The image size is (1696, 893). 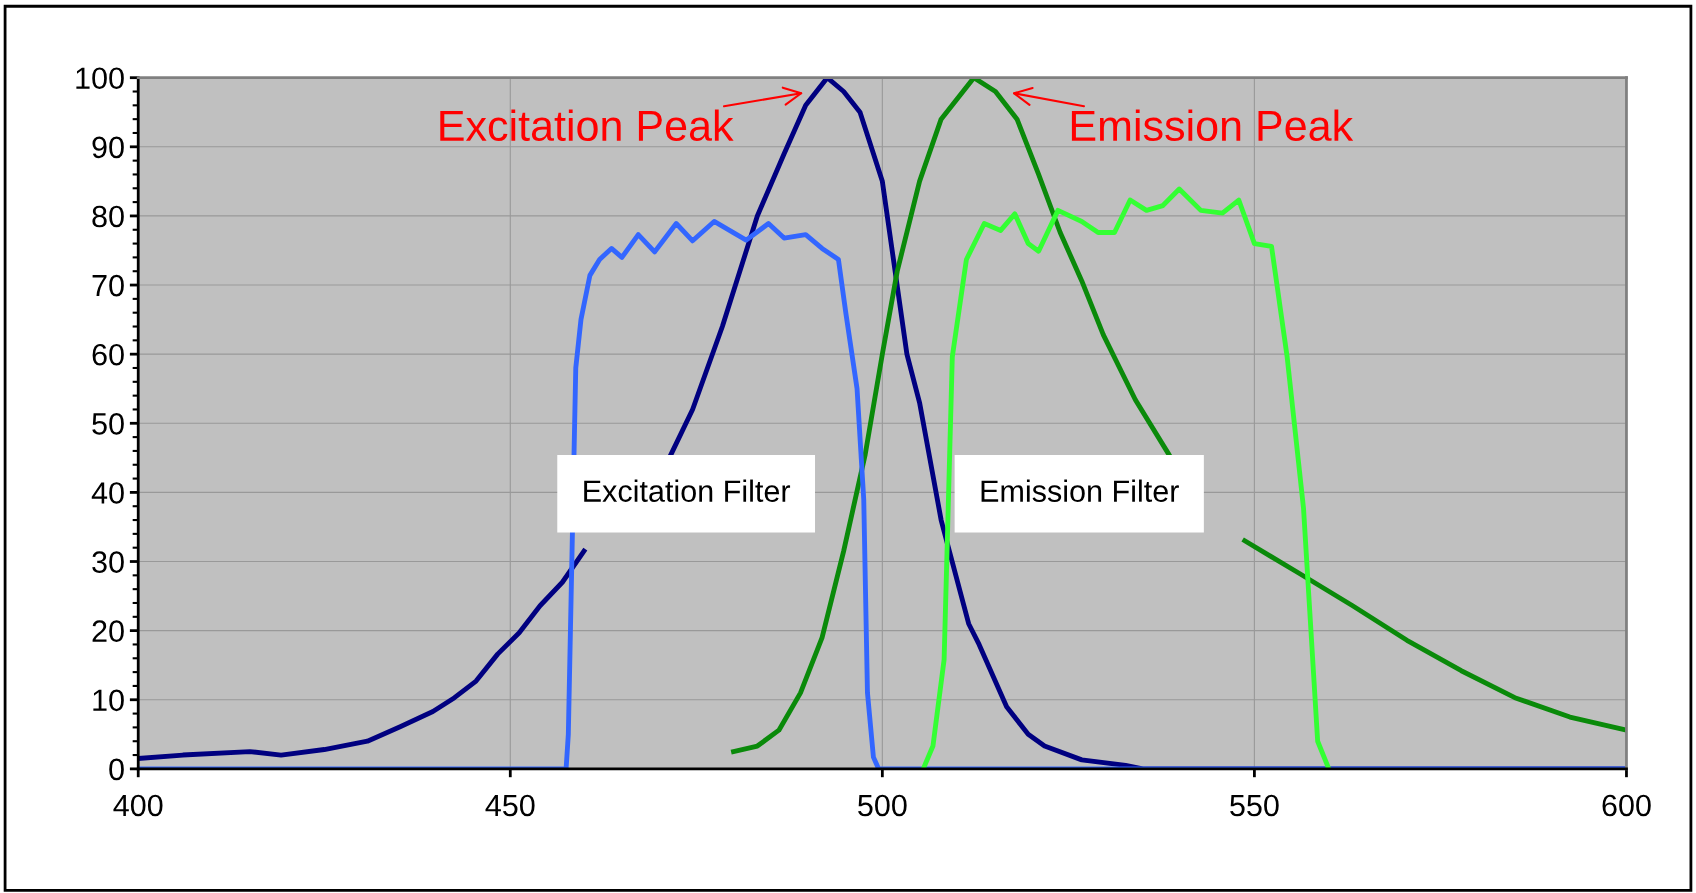 What do you see at coordinates (108, 147) in the screenshot?
I see `y-tick-label: 90` at bounding box center [108, 147].